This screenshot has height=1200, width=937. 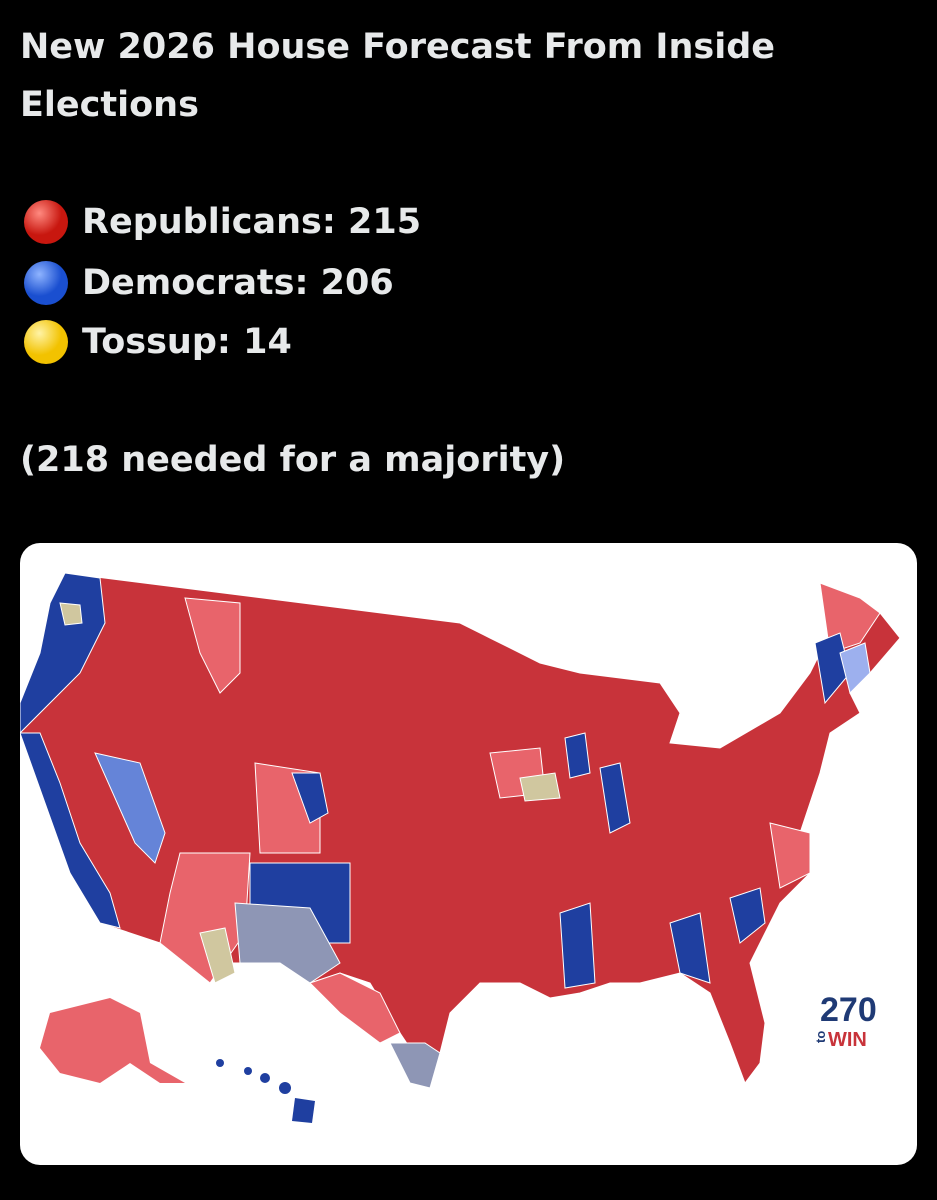 I want to click on logo-word: WIN, so click(x=847, y=1040).